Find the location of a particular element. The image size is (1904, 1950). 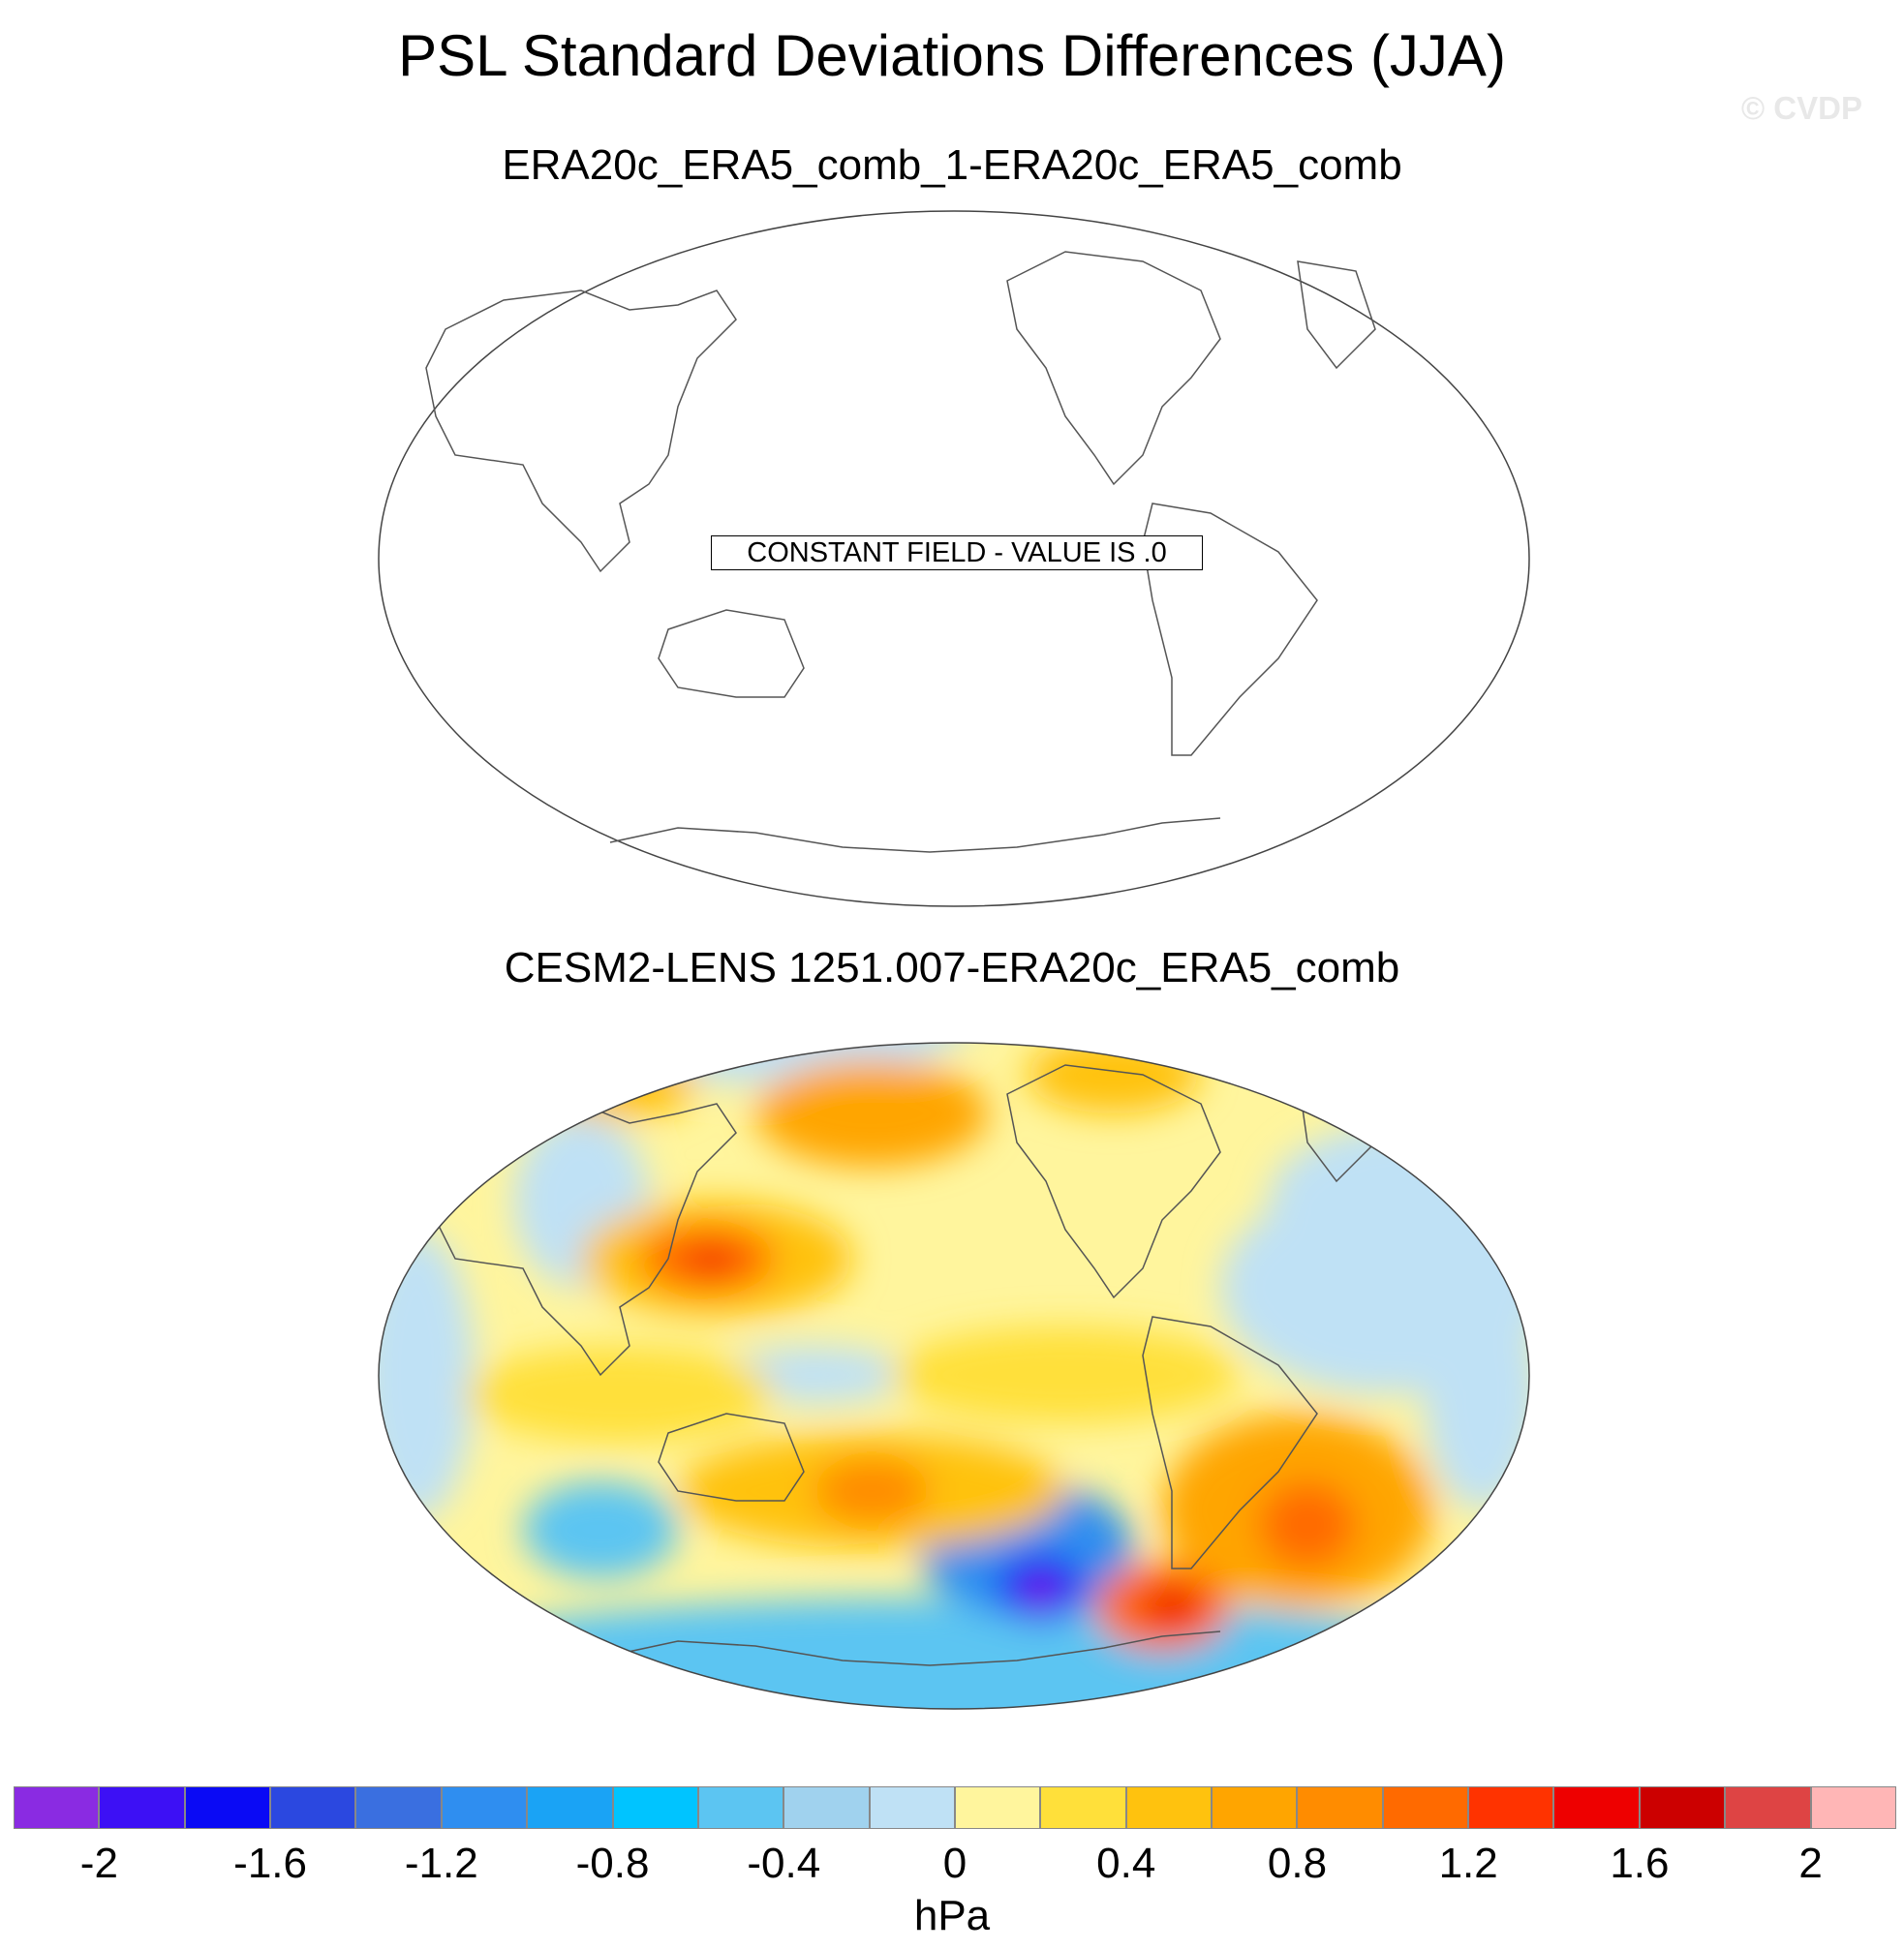

blob-siberia-pos is located at coordinates (871, 1113).